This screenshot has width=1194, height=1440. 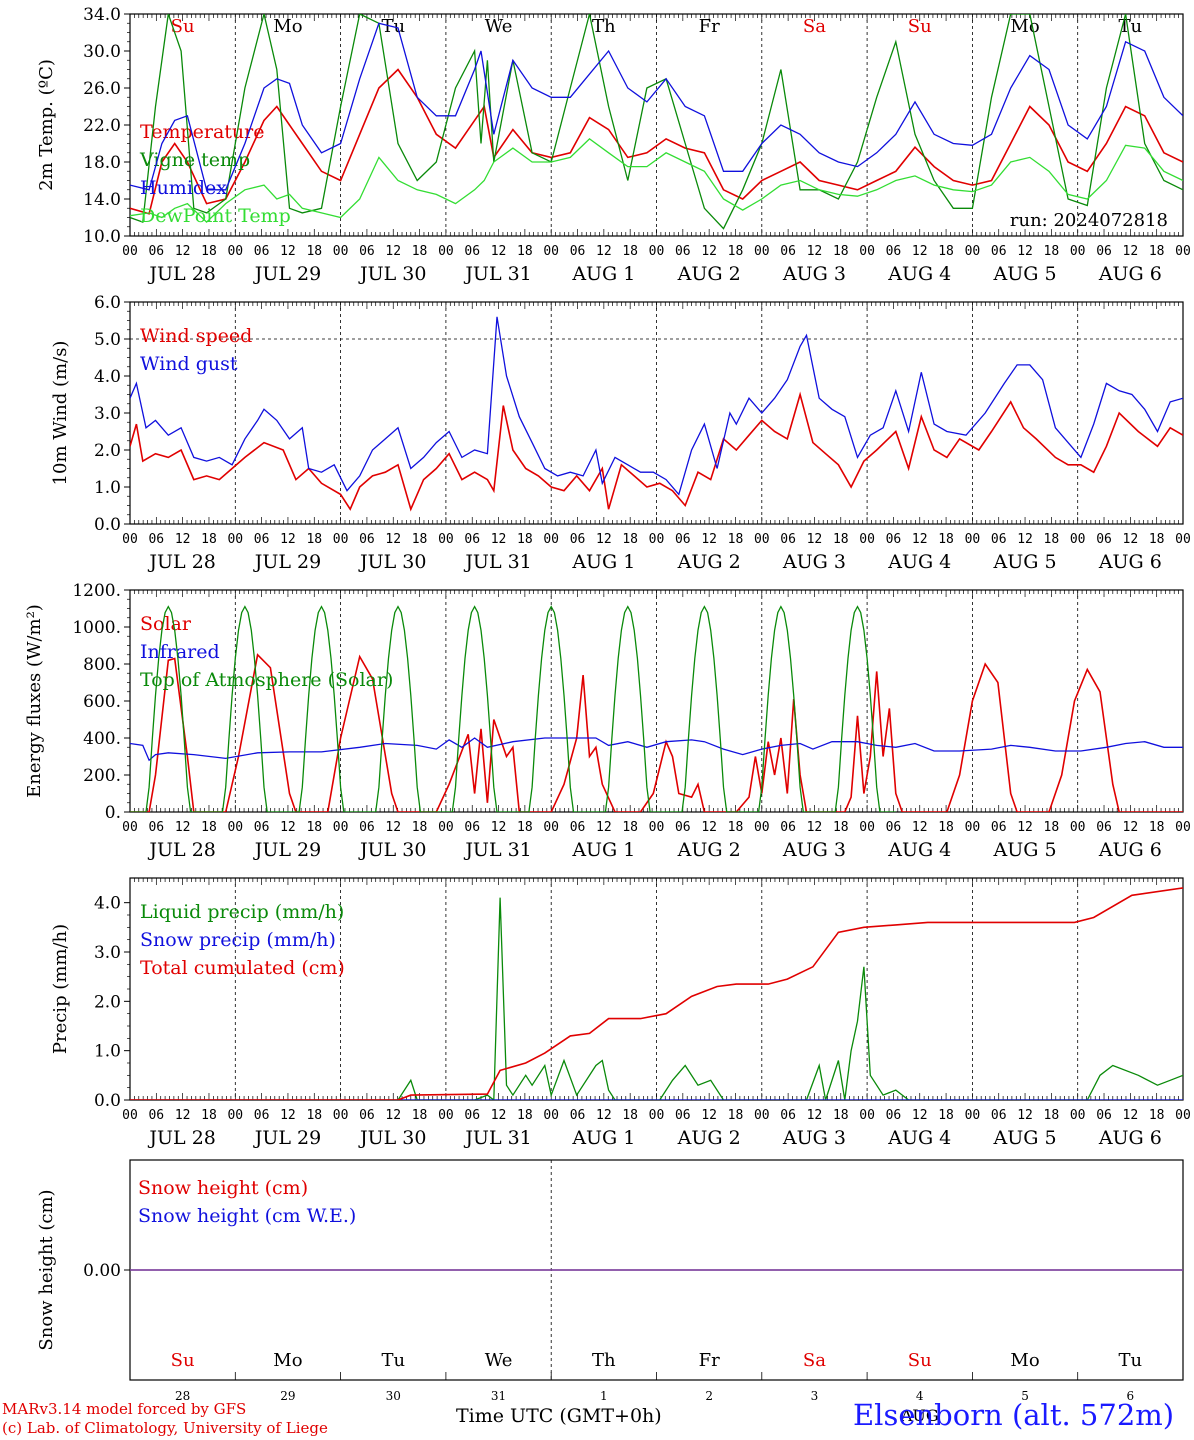 What do you see at coordinates (604, 26) in the screenshot?
I see `day-name-label: Th` at bounding box center [604, 26].